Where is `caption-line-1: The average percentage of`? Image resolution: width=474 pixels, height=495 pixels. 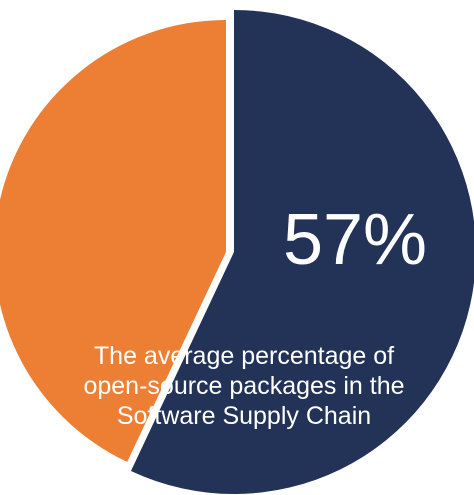 caption-line-1: The average percentage of is located at coordinates (244, 356).